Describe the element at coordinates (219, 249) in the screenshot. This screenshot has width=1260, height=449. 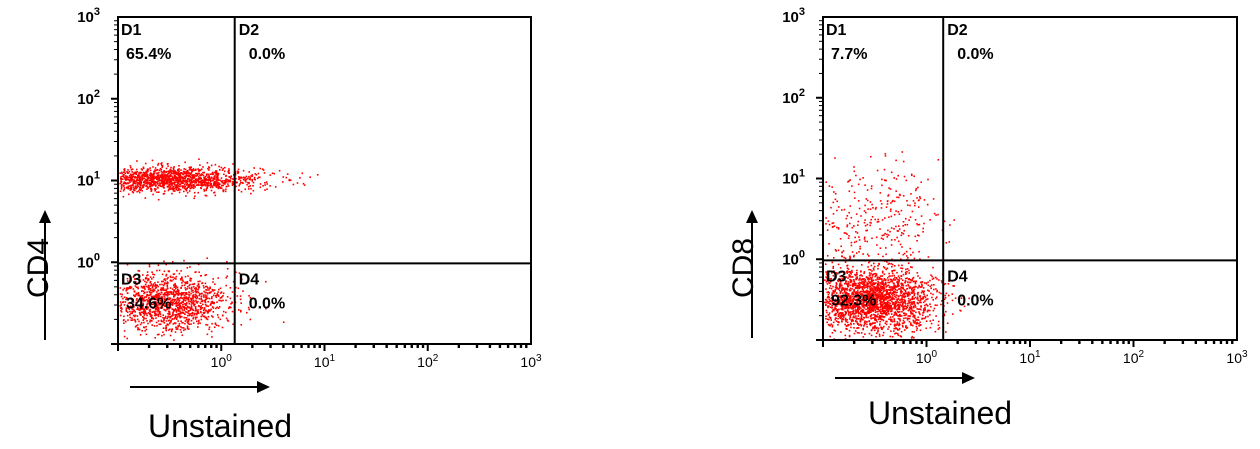
I see `scatter-points` at that location.